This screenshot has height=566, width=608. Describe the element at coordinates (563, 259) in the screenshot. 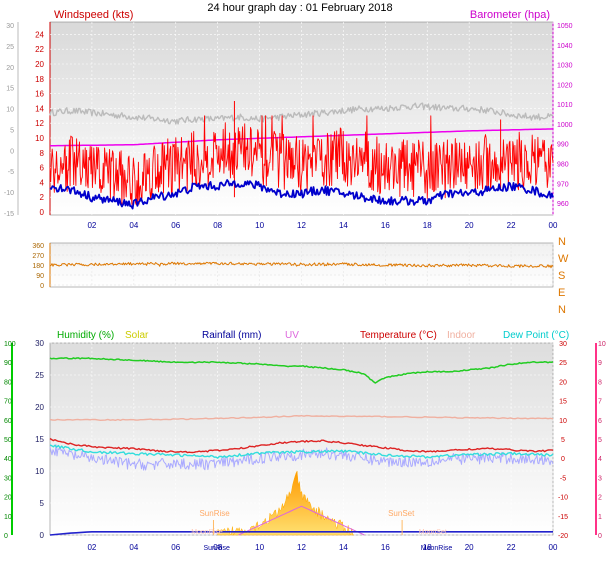

I see `compass-label: W` at that location.